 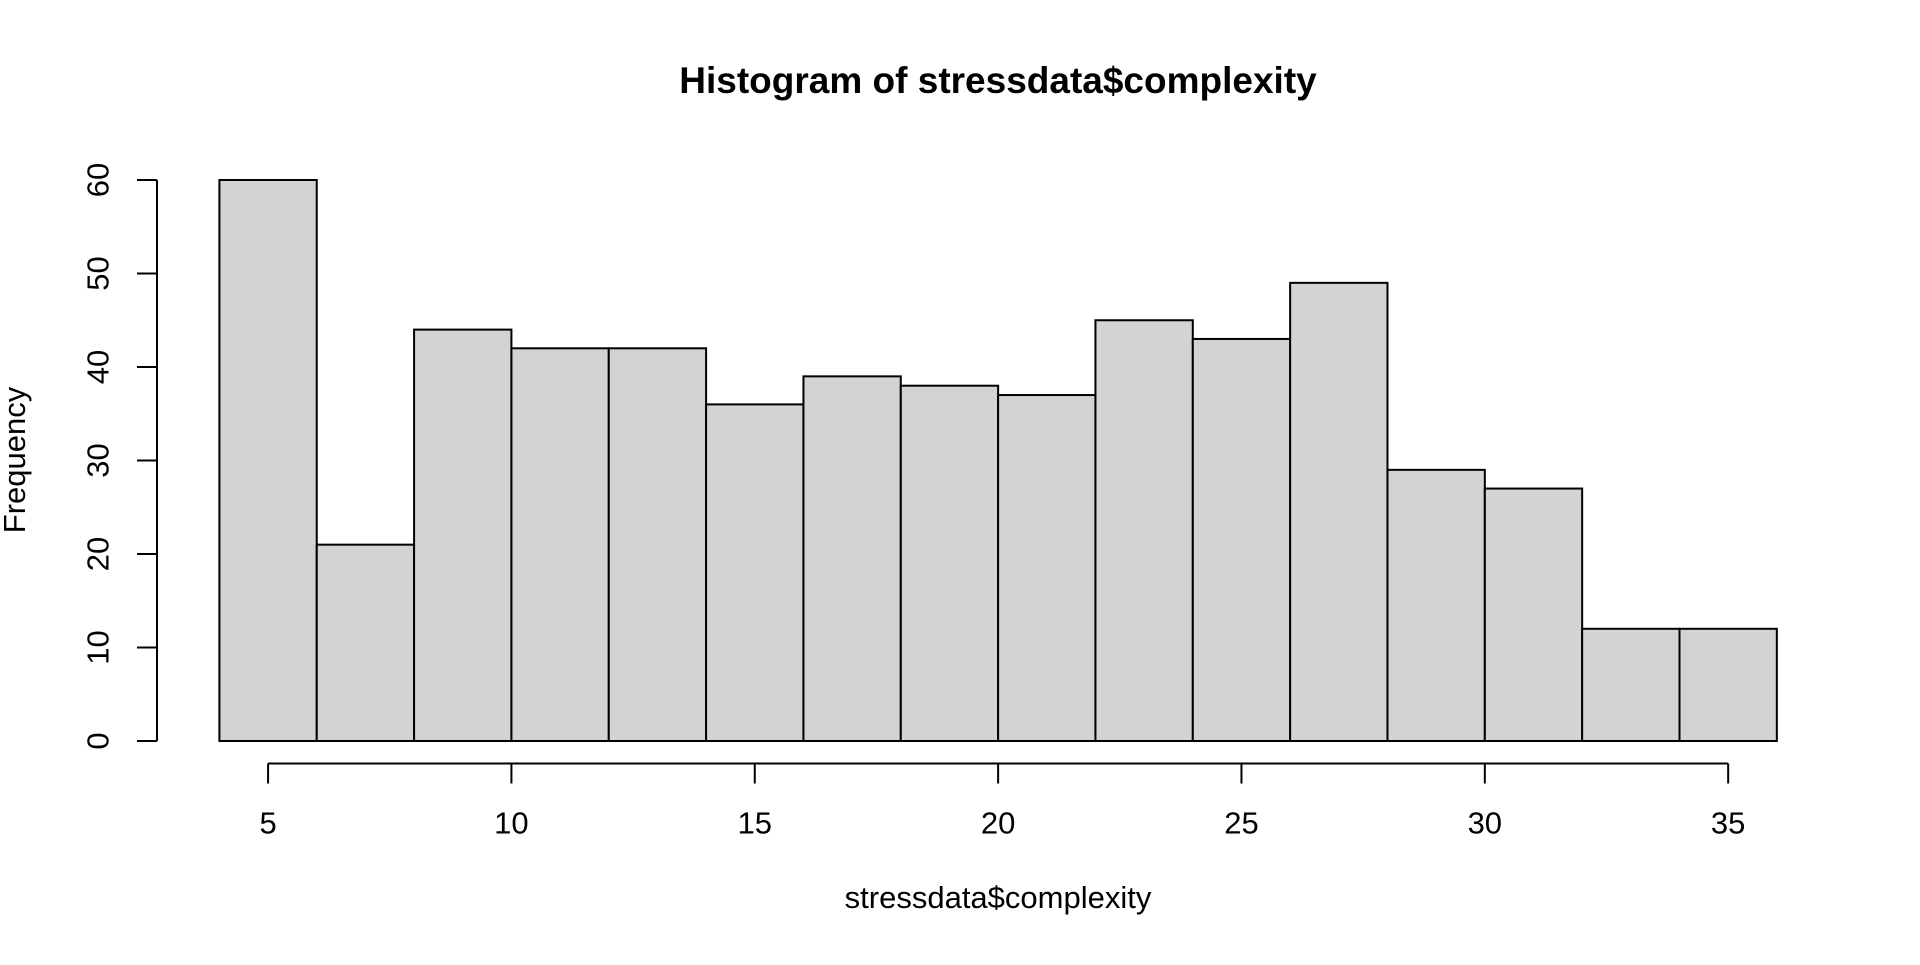 What do you see at coordinates (267, 823) in the screenshot?
I see `x-tick-label: 5` at bounding box center [267, 823].